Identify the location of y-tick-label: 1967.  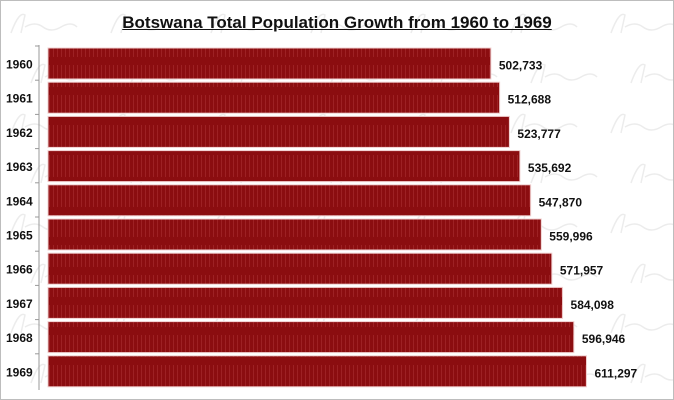
(19, 304).